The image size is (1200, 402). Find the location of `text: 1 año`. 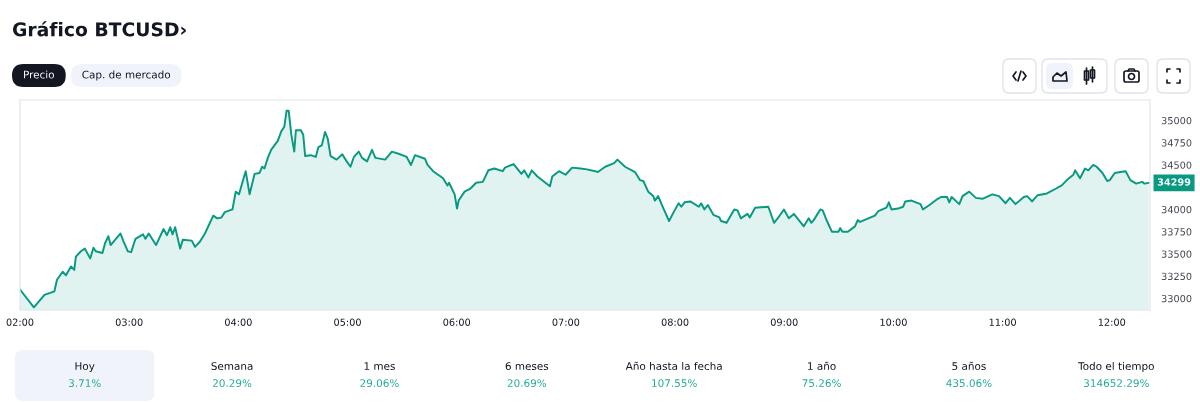

text: 1 año is located at coordinates (822, 366).